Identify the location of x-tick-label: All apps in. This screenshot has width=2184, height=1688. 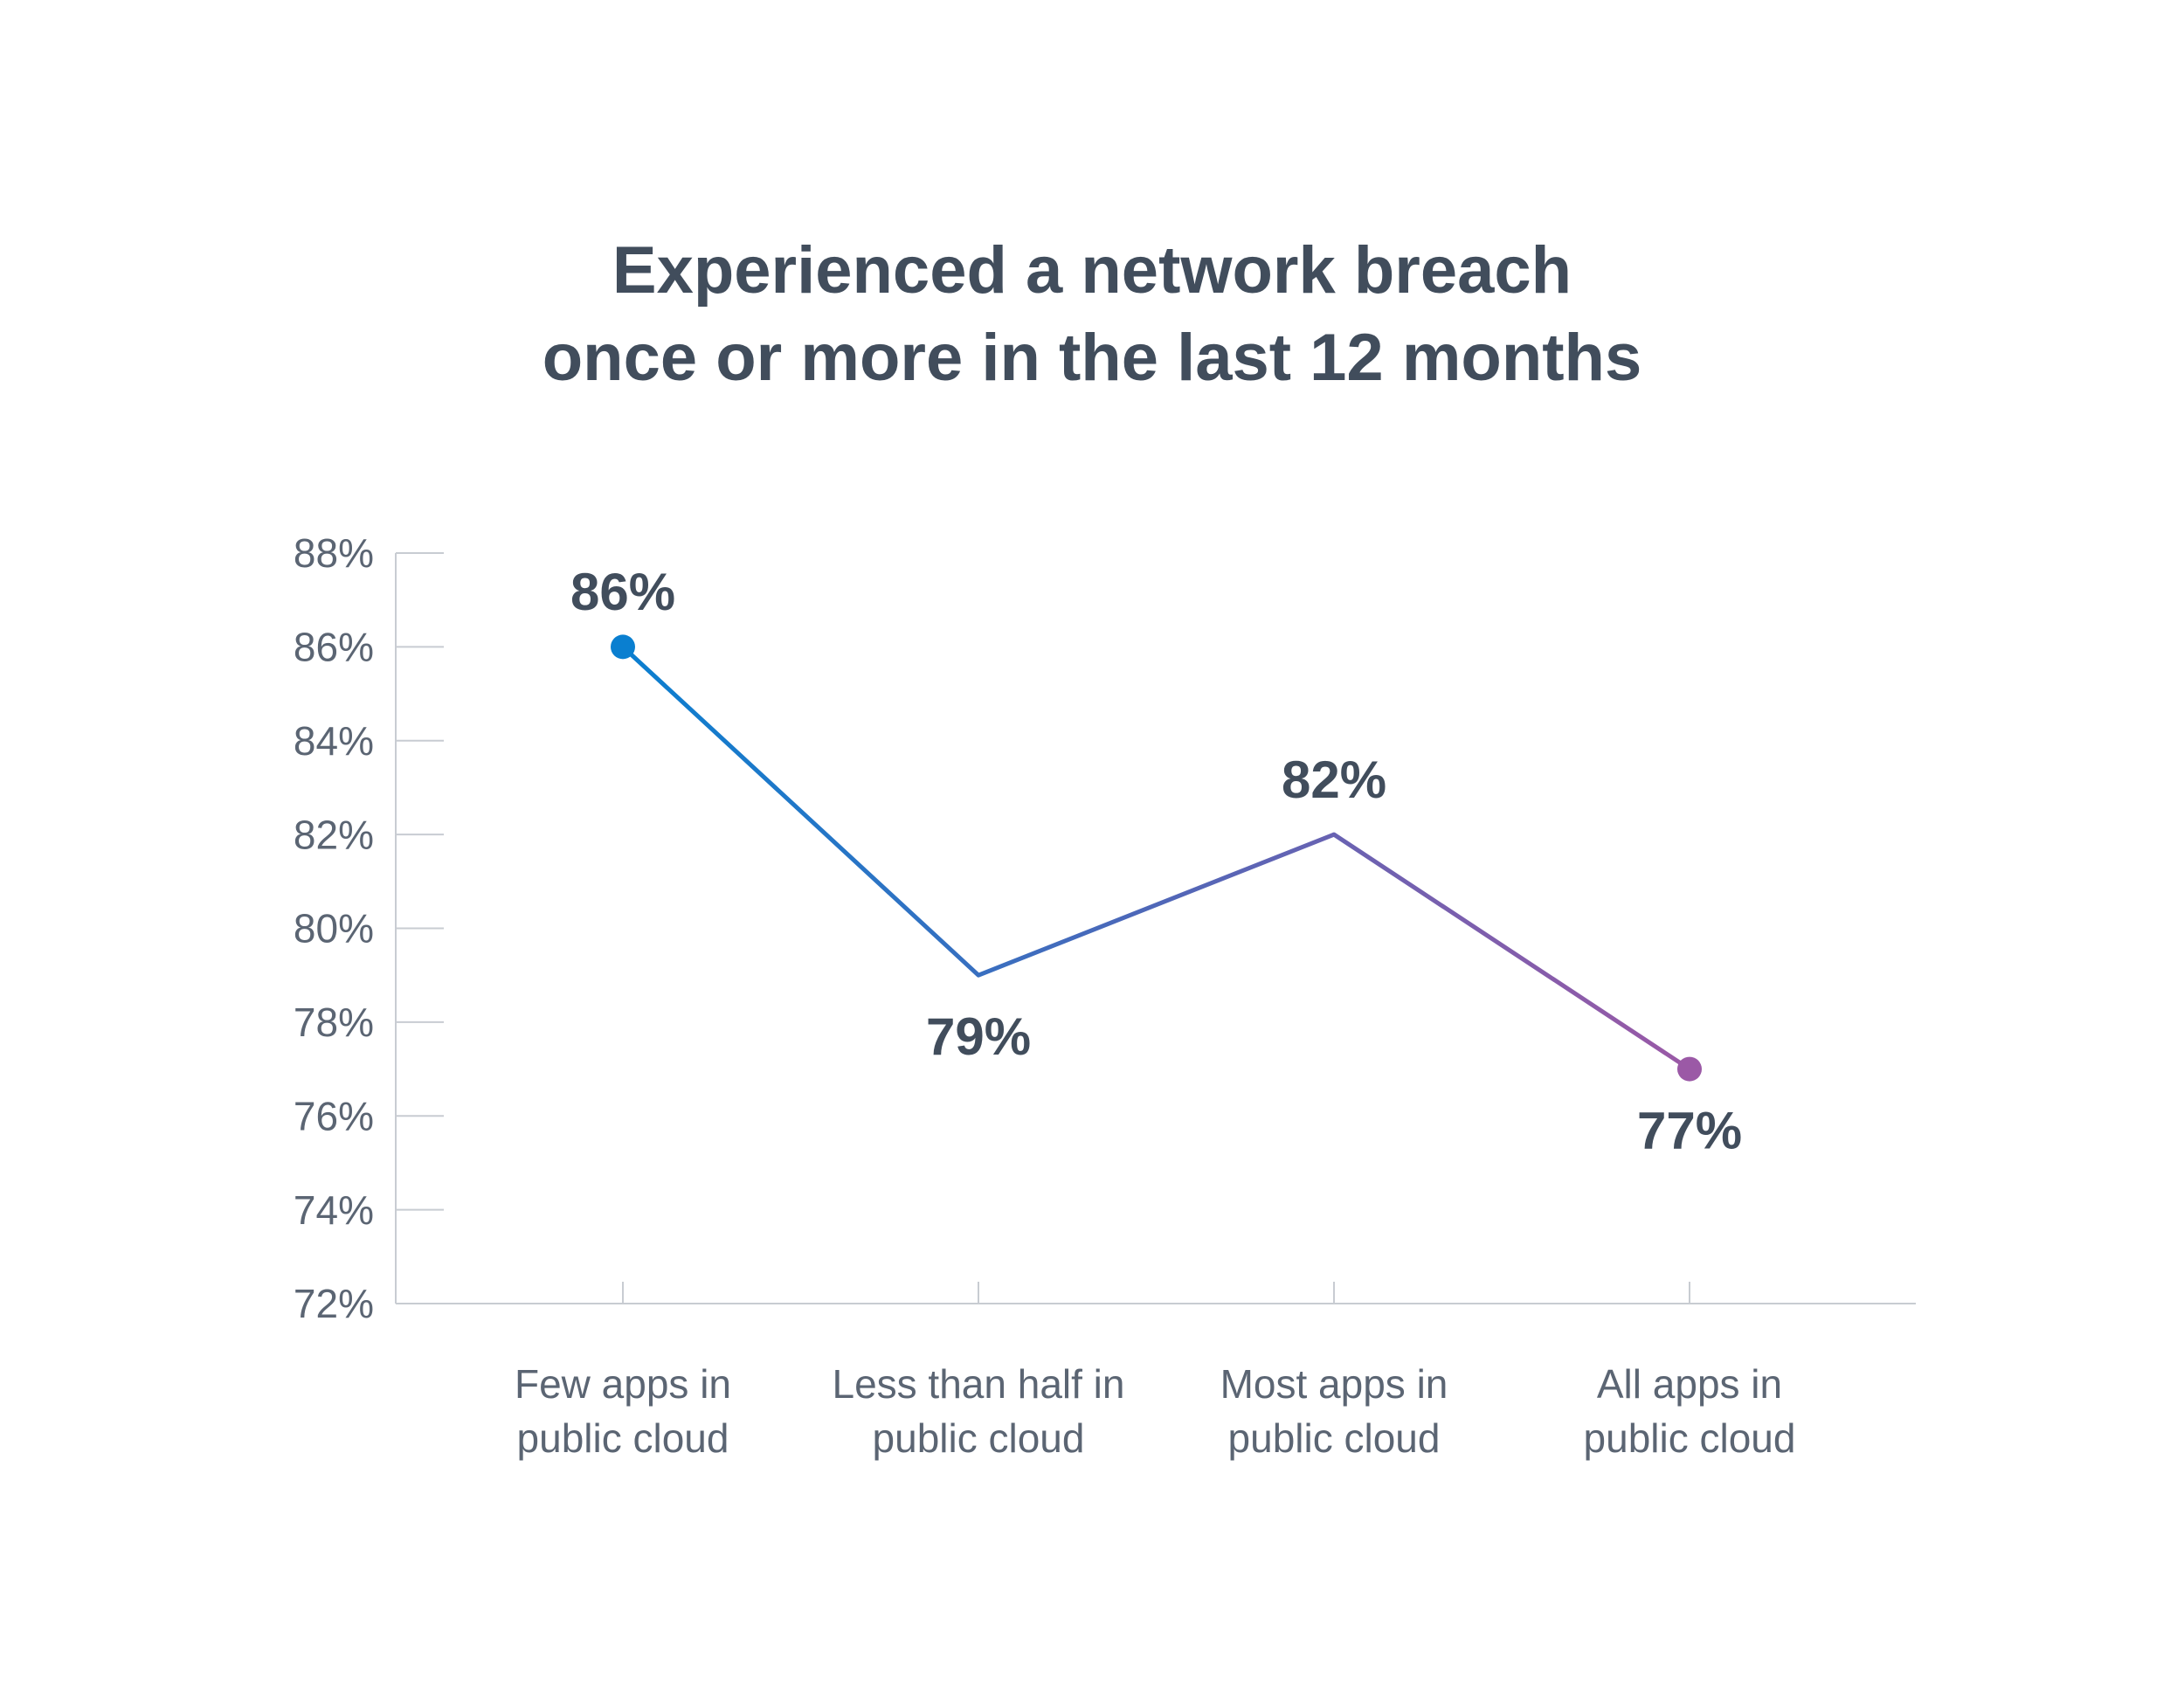
(1689, 1384).